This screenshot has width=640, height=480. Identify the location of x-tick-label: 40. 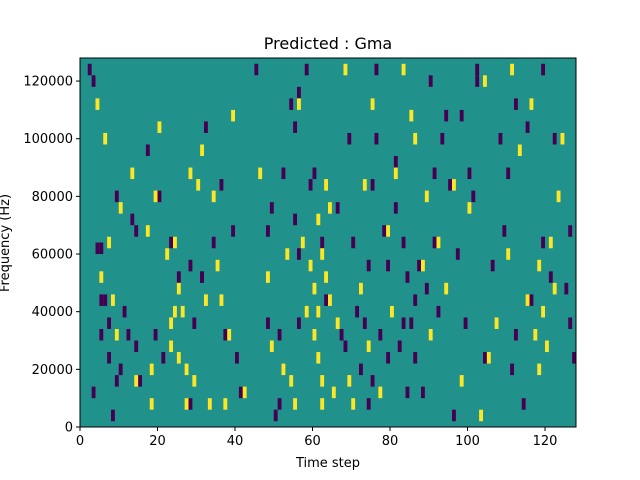
(235, 441).